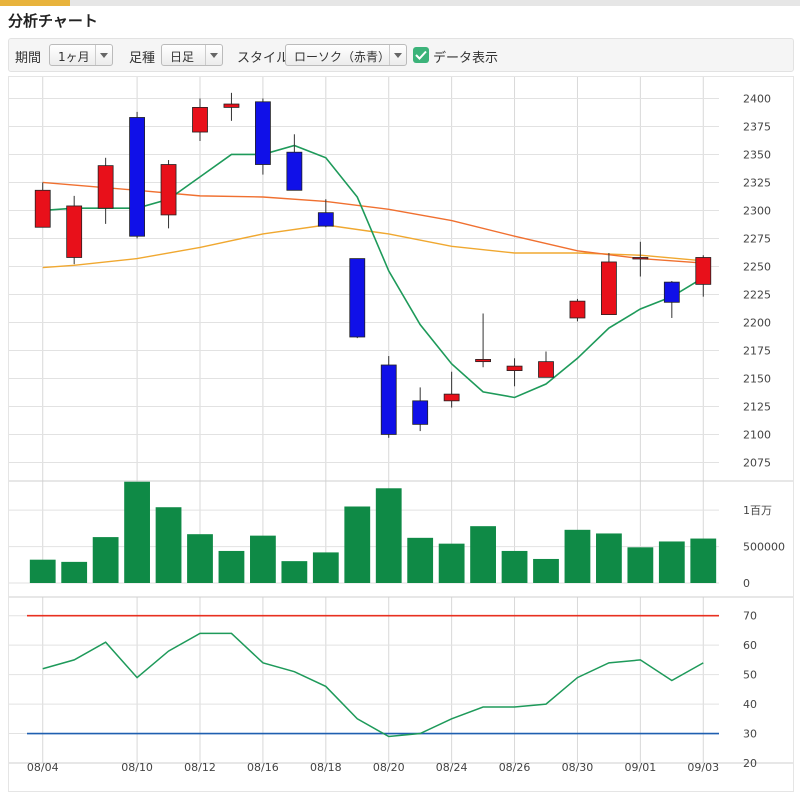  What do you see at coordinates (750, 675) in the screenshot?
I see `rsi-tick-label: 50` at bounding box center [750, 675].